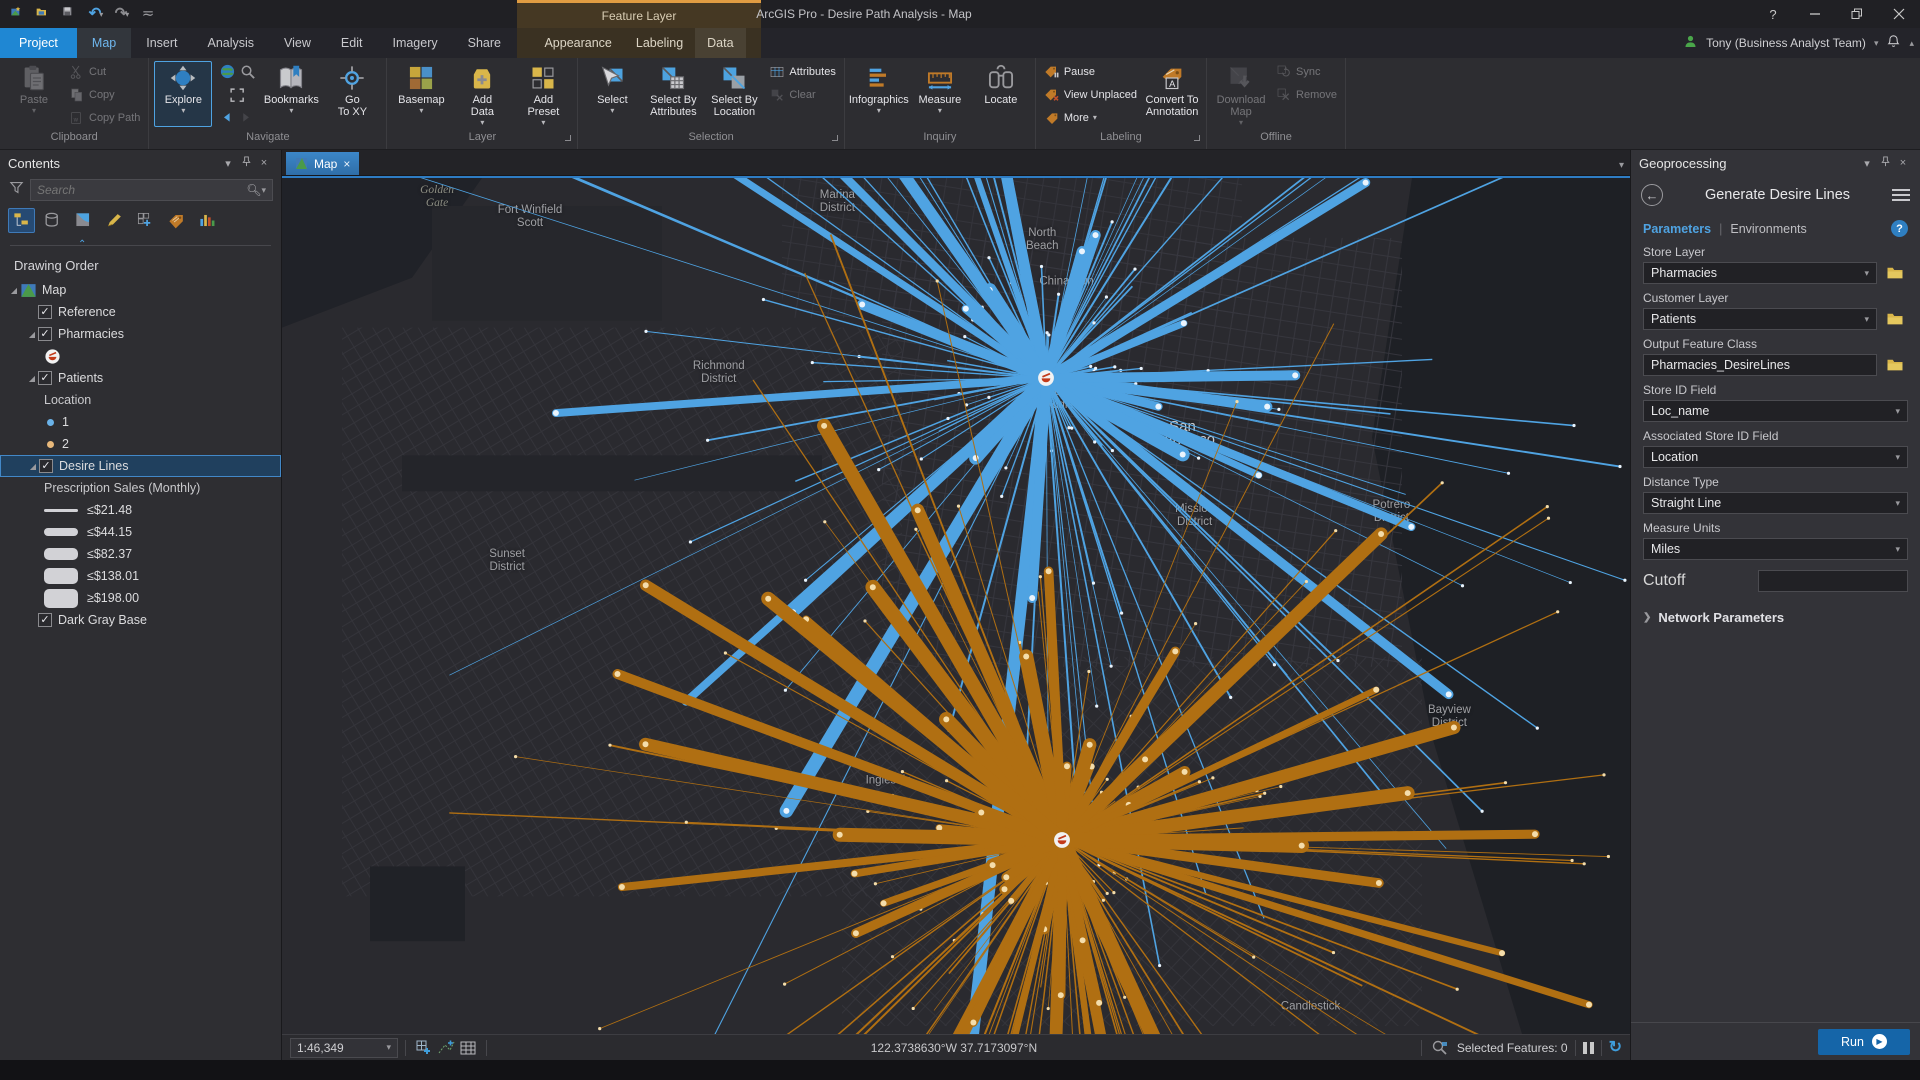 The width and height of the screenshot is (1920, 1080). I want to click on tab-parameters: Parameters, so click(1677, 228).